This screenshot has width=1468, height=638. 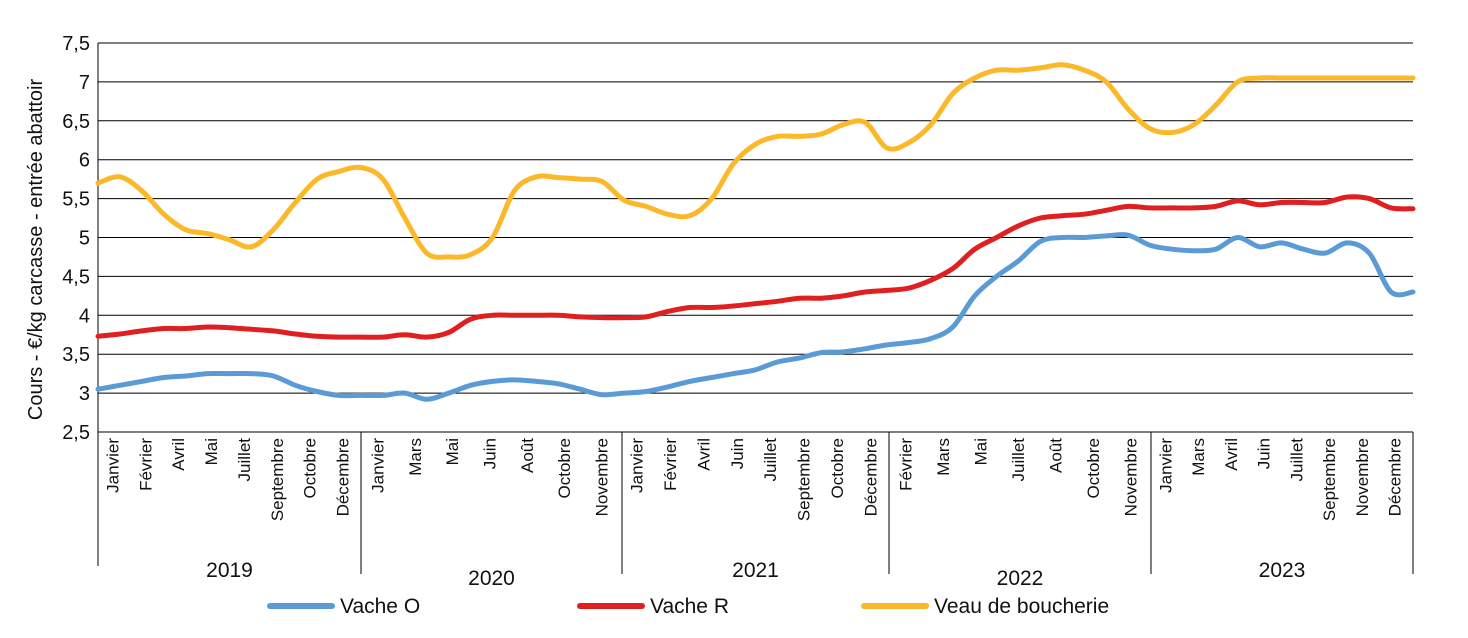 I want to click on y-axis-title: Cours - €/kg carcasse - entrée abattoir, so click(x=36, y=250).